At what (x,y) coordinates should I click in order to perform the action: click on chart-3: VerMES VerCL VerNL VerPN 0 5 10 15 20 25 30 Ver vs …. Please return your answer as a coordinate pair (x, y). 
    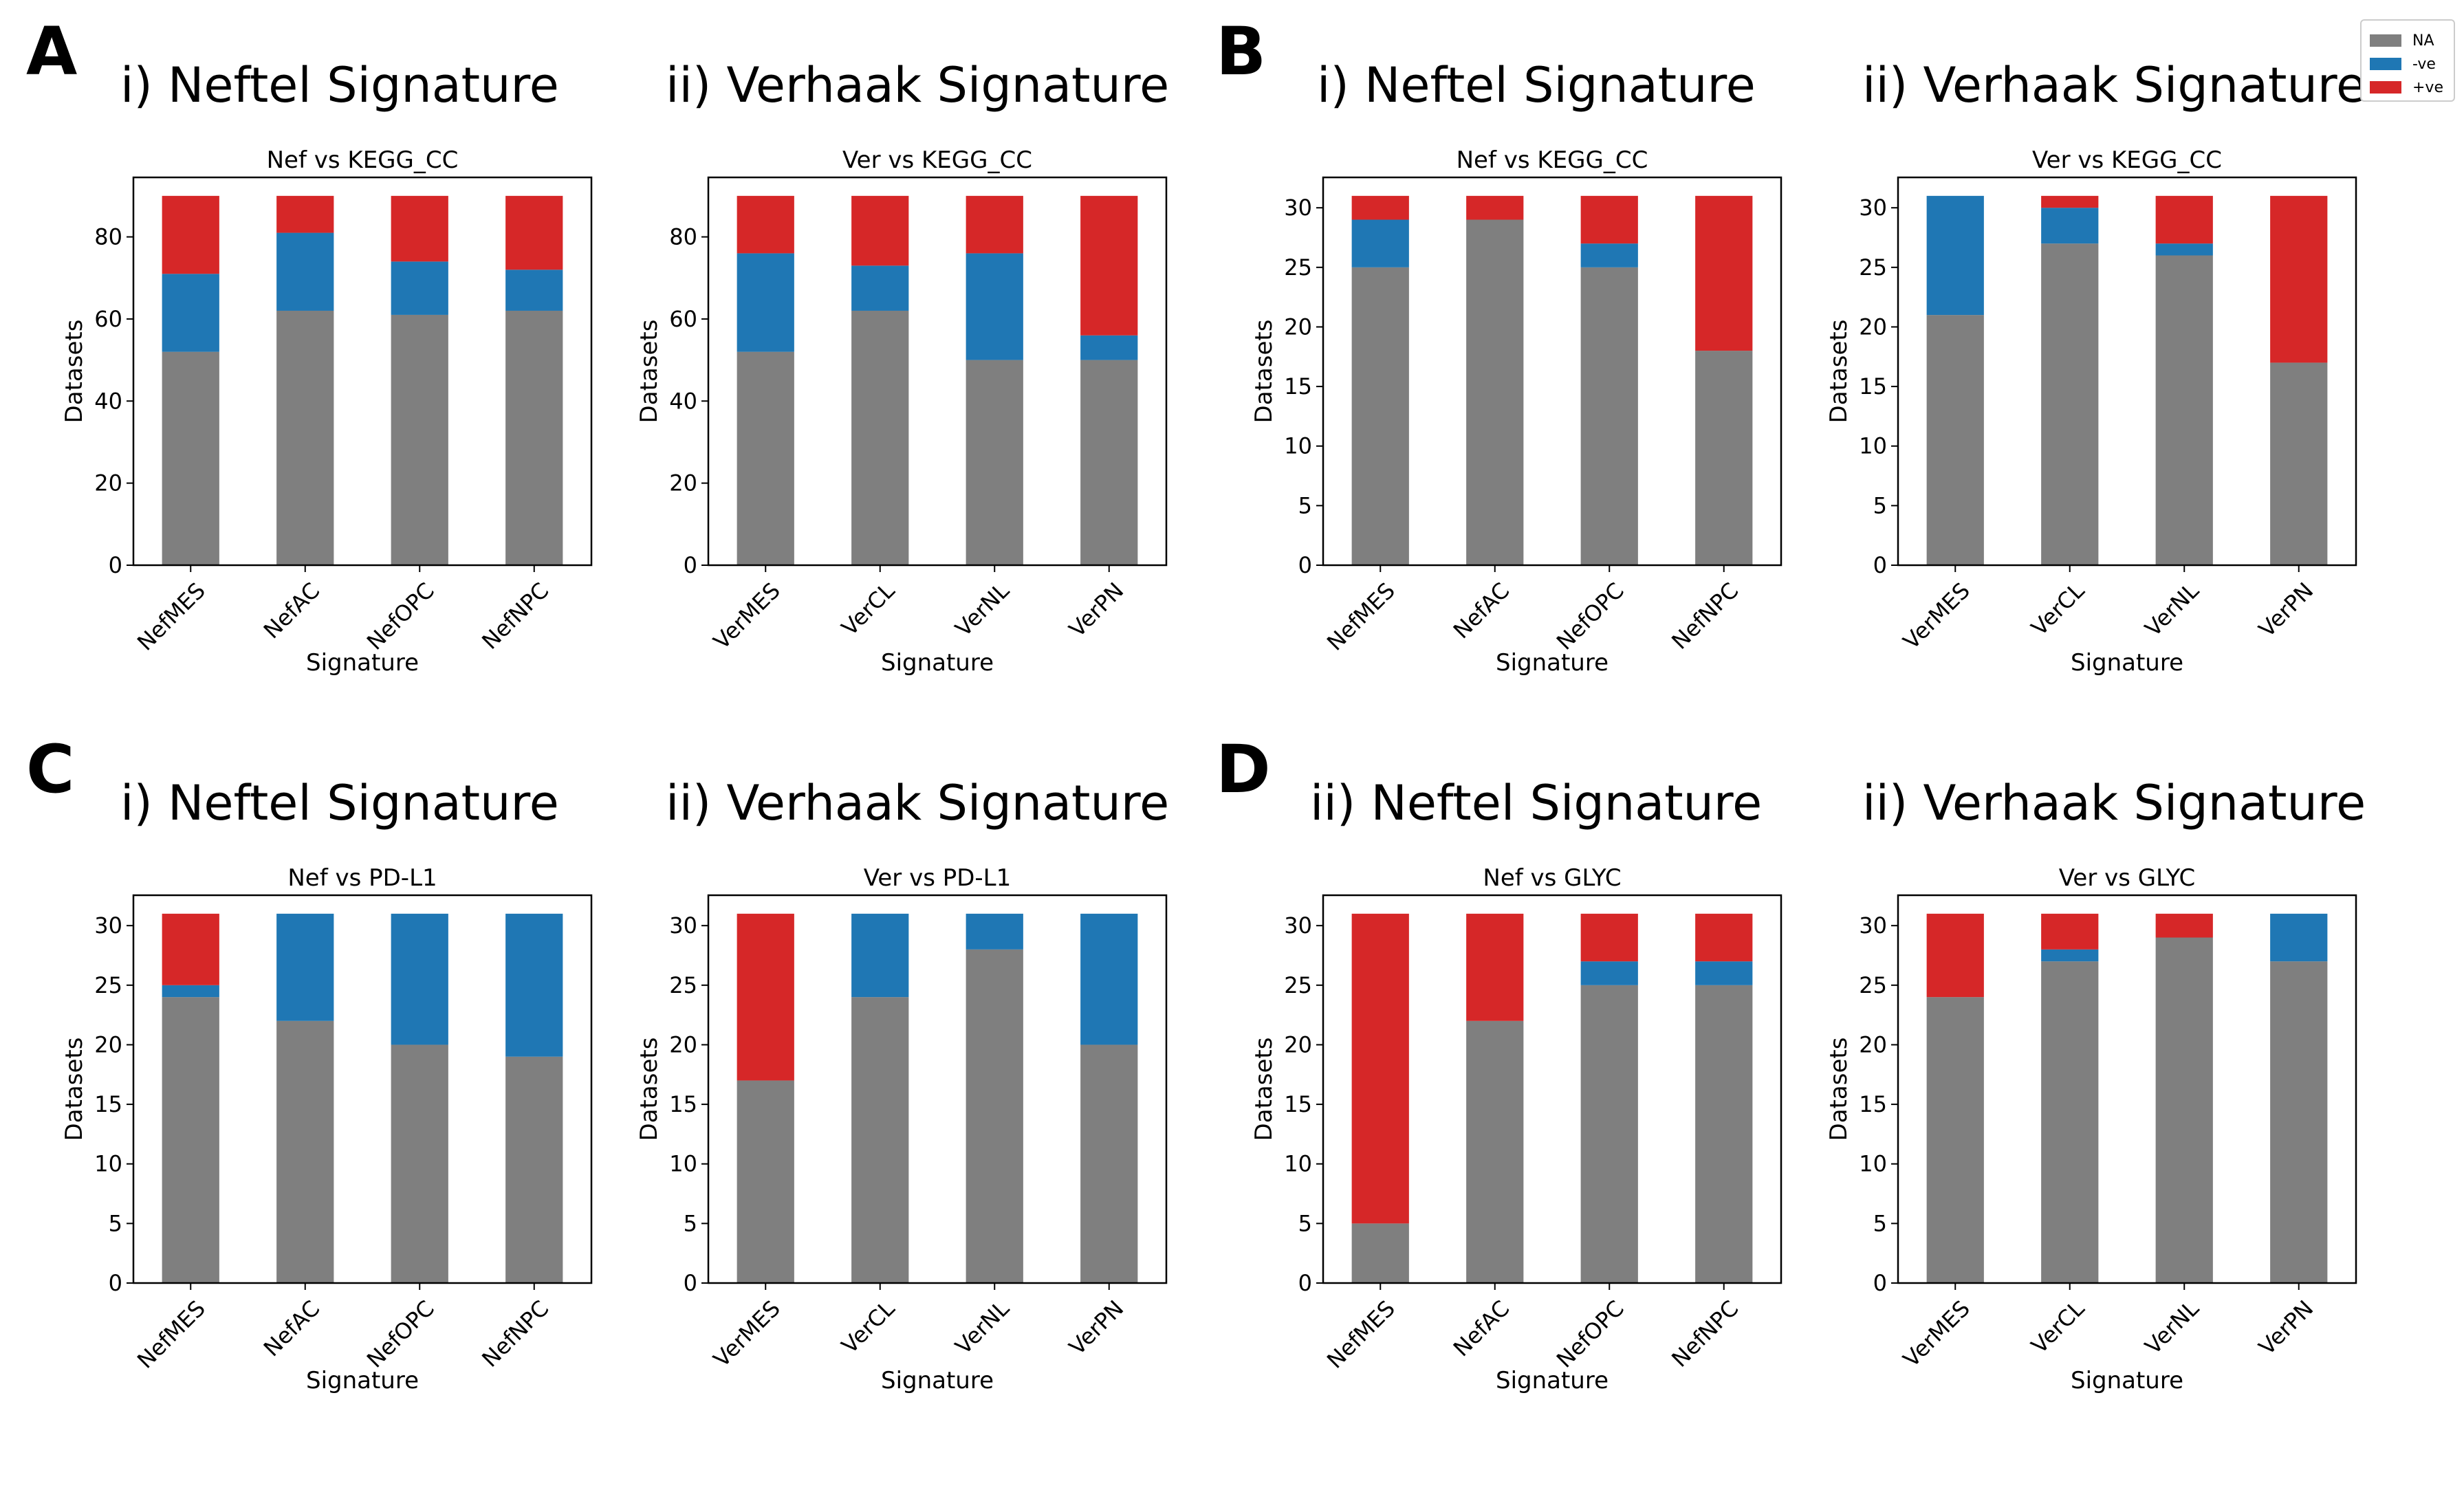
    Looking at the image, I should click on (2091, 412).